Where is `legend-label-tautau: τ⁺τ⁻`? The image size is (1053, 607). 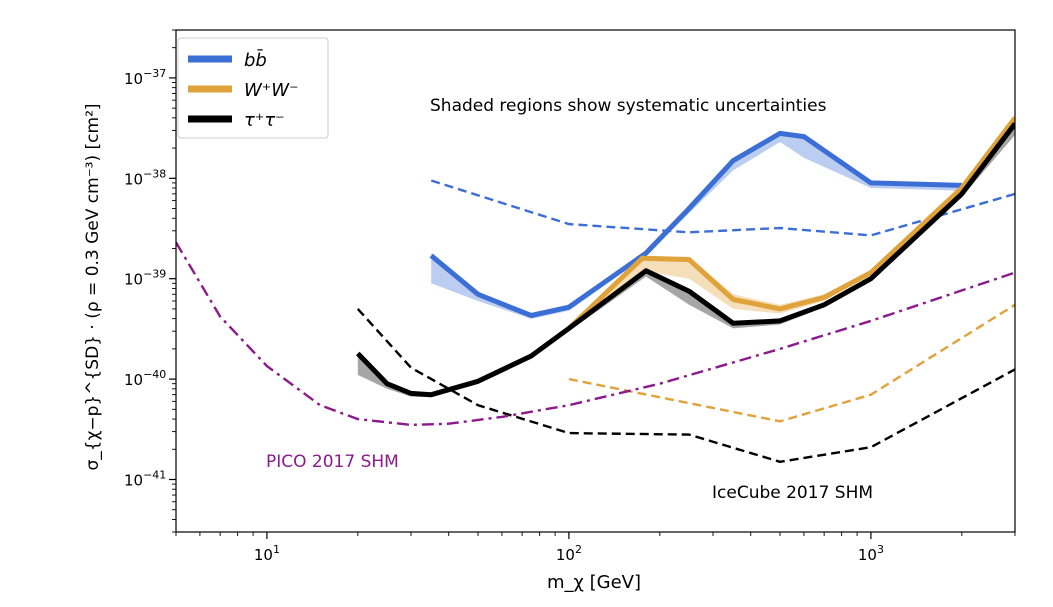 legend-label-tautau: τ⁺τ⁻ is located at coordinates (264, 120).